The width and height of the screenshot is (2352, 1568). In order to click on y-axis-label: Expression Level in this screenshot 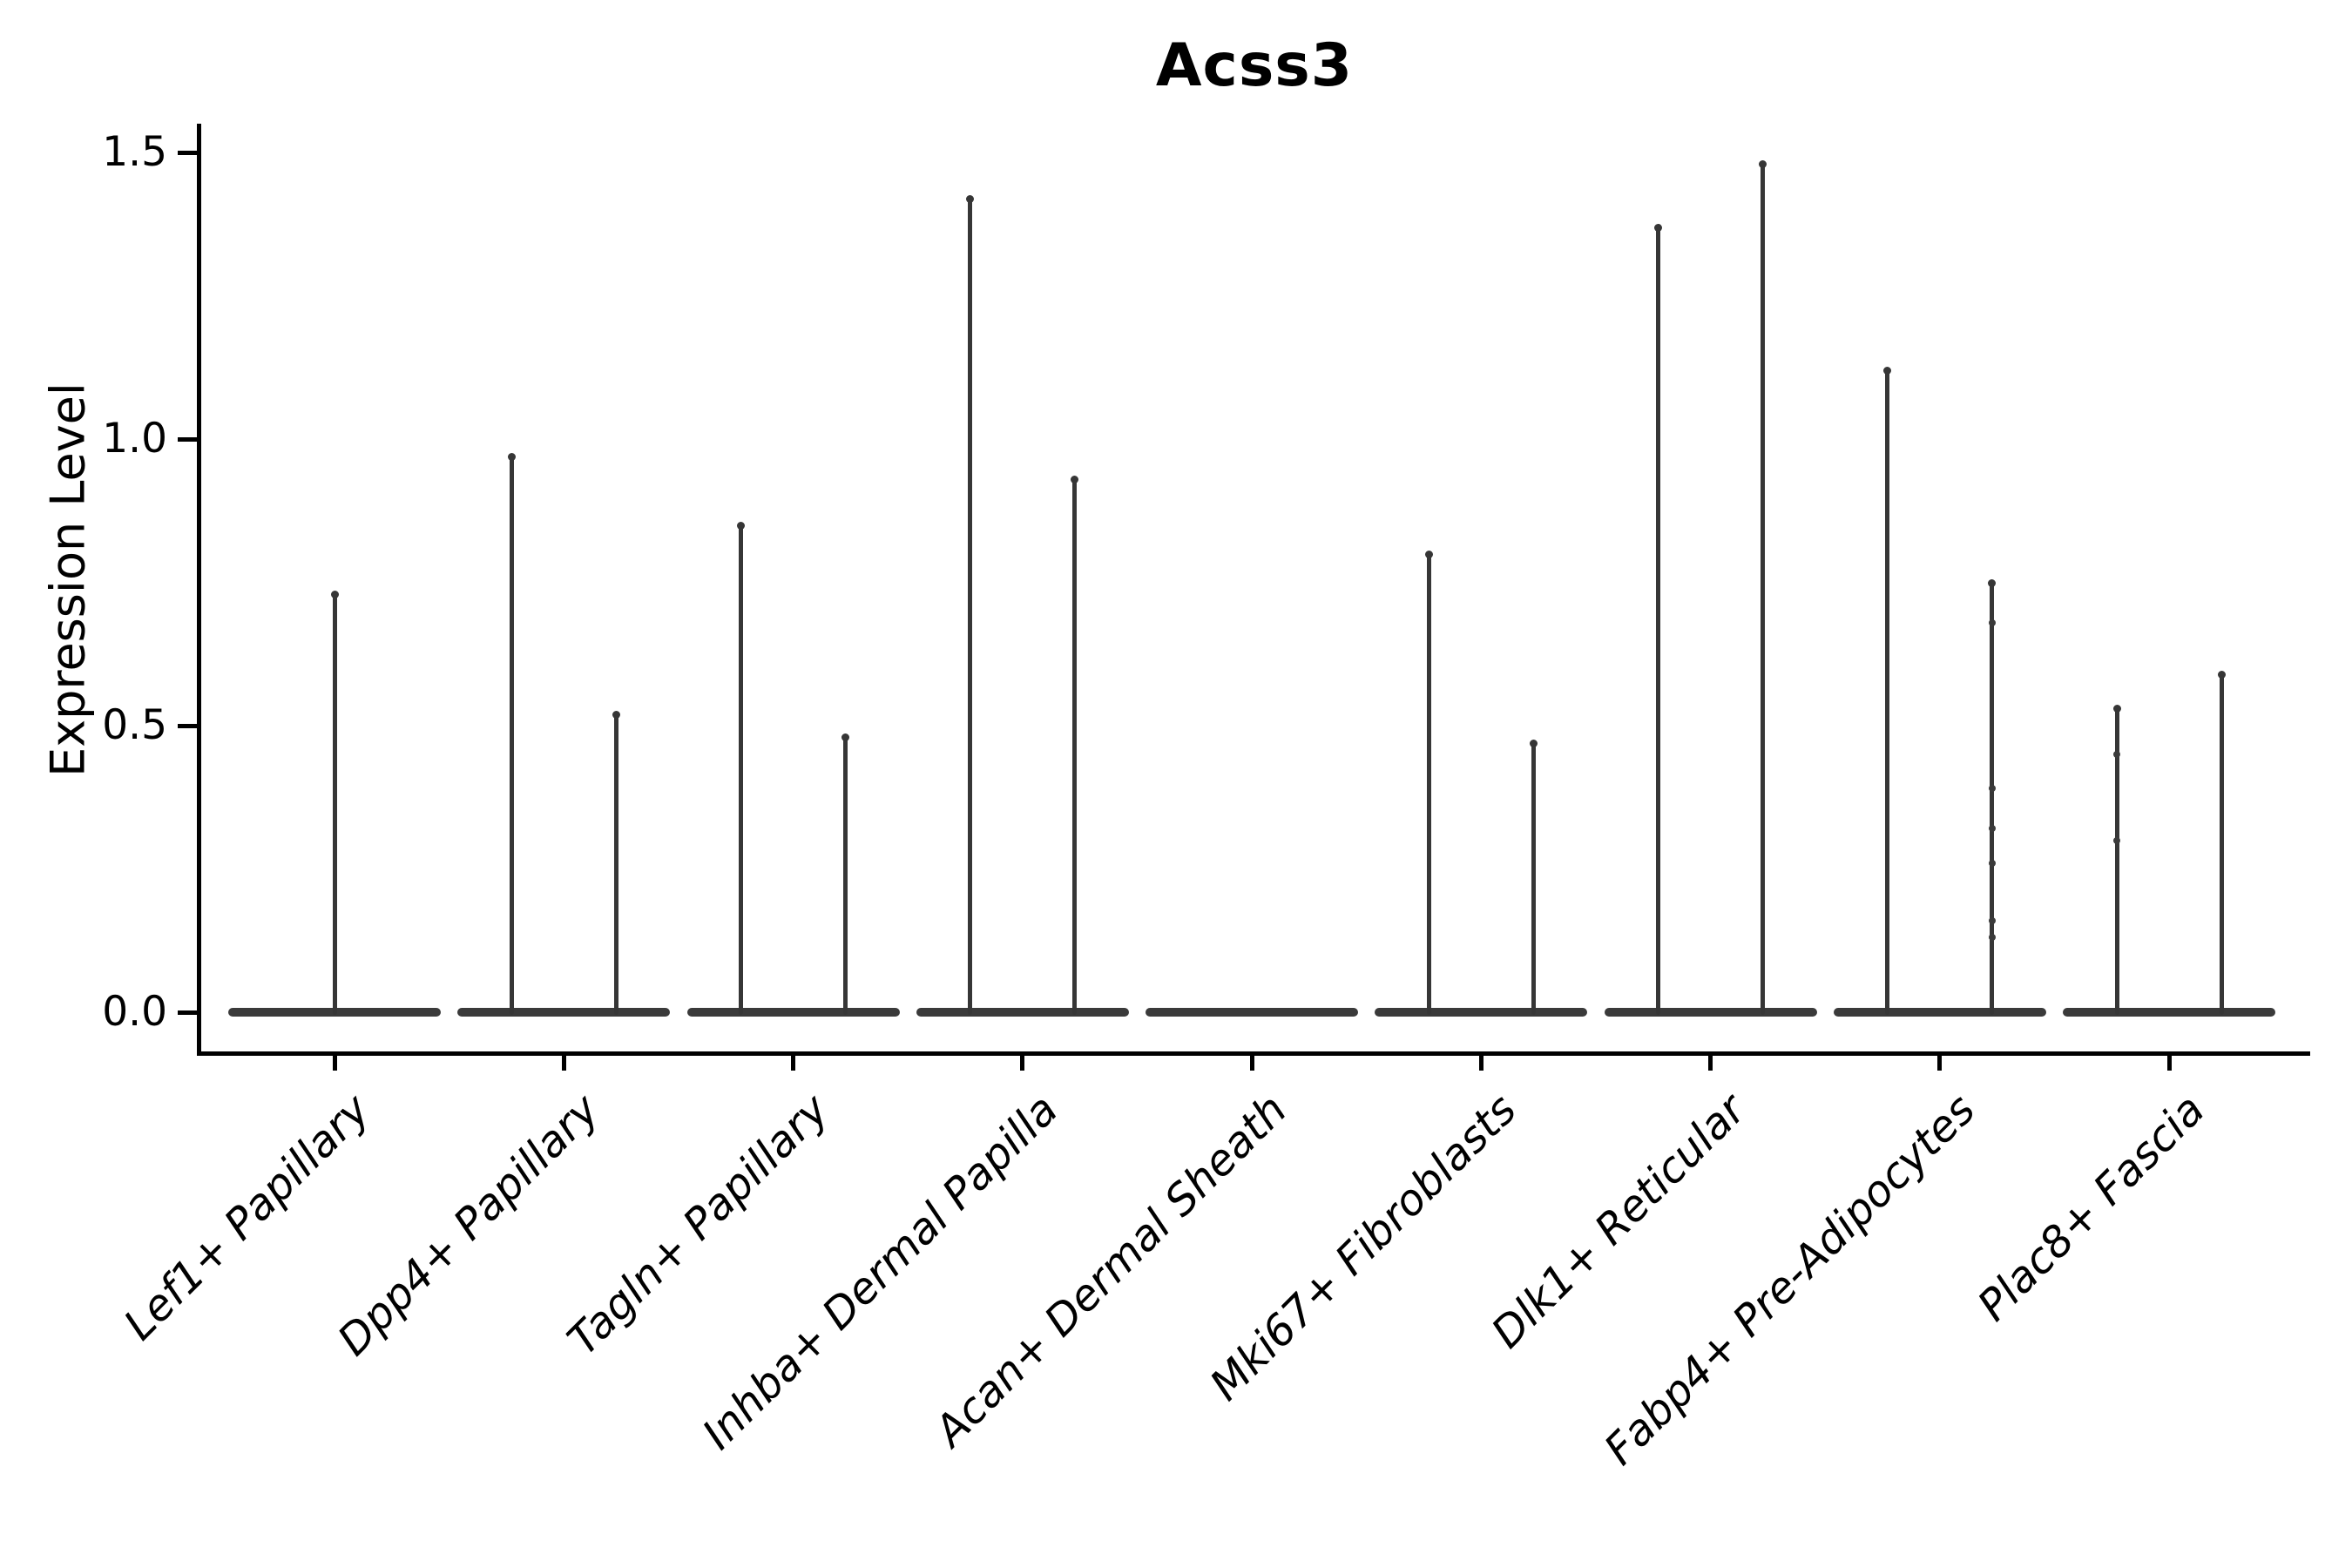, I will do `click(68, 579)`.